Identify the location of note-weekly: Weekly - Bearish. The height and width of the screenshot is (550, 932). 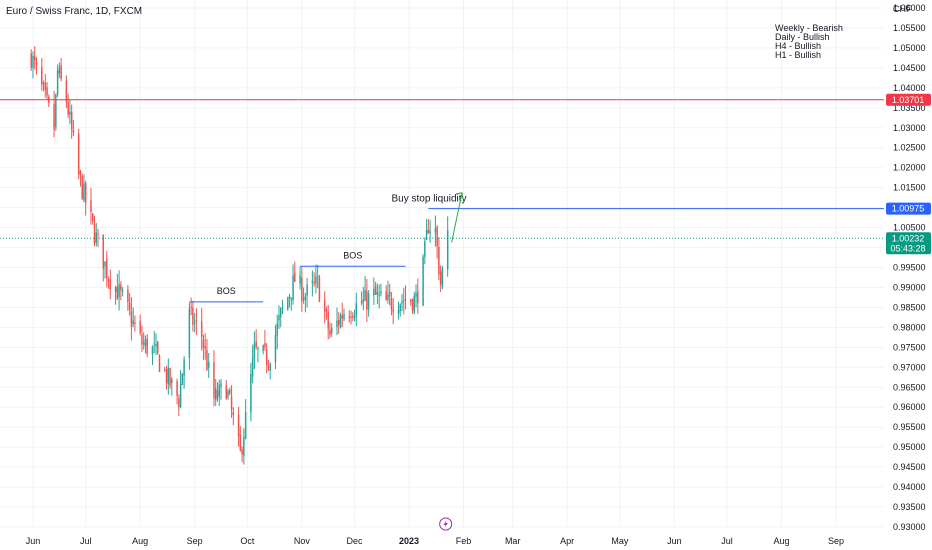
(809, 28).